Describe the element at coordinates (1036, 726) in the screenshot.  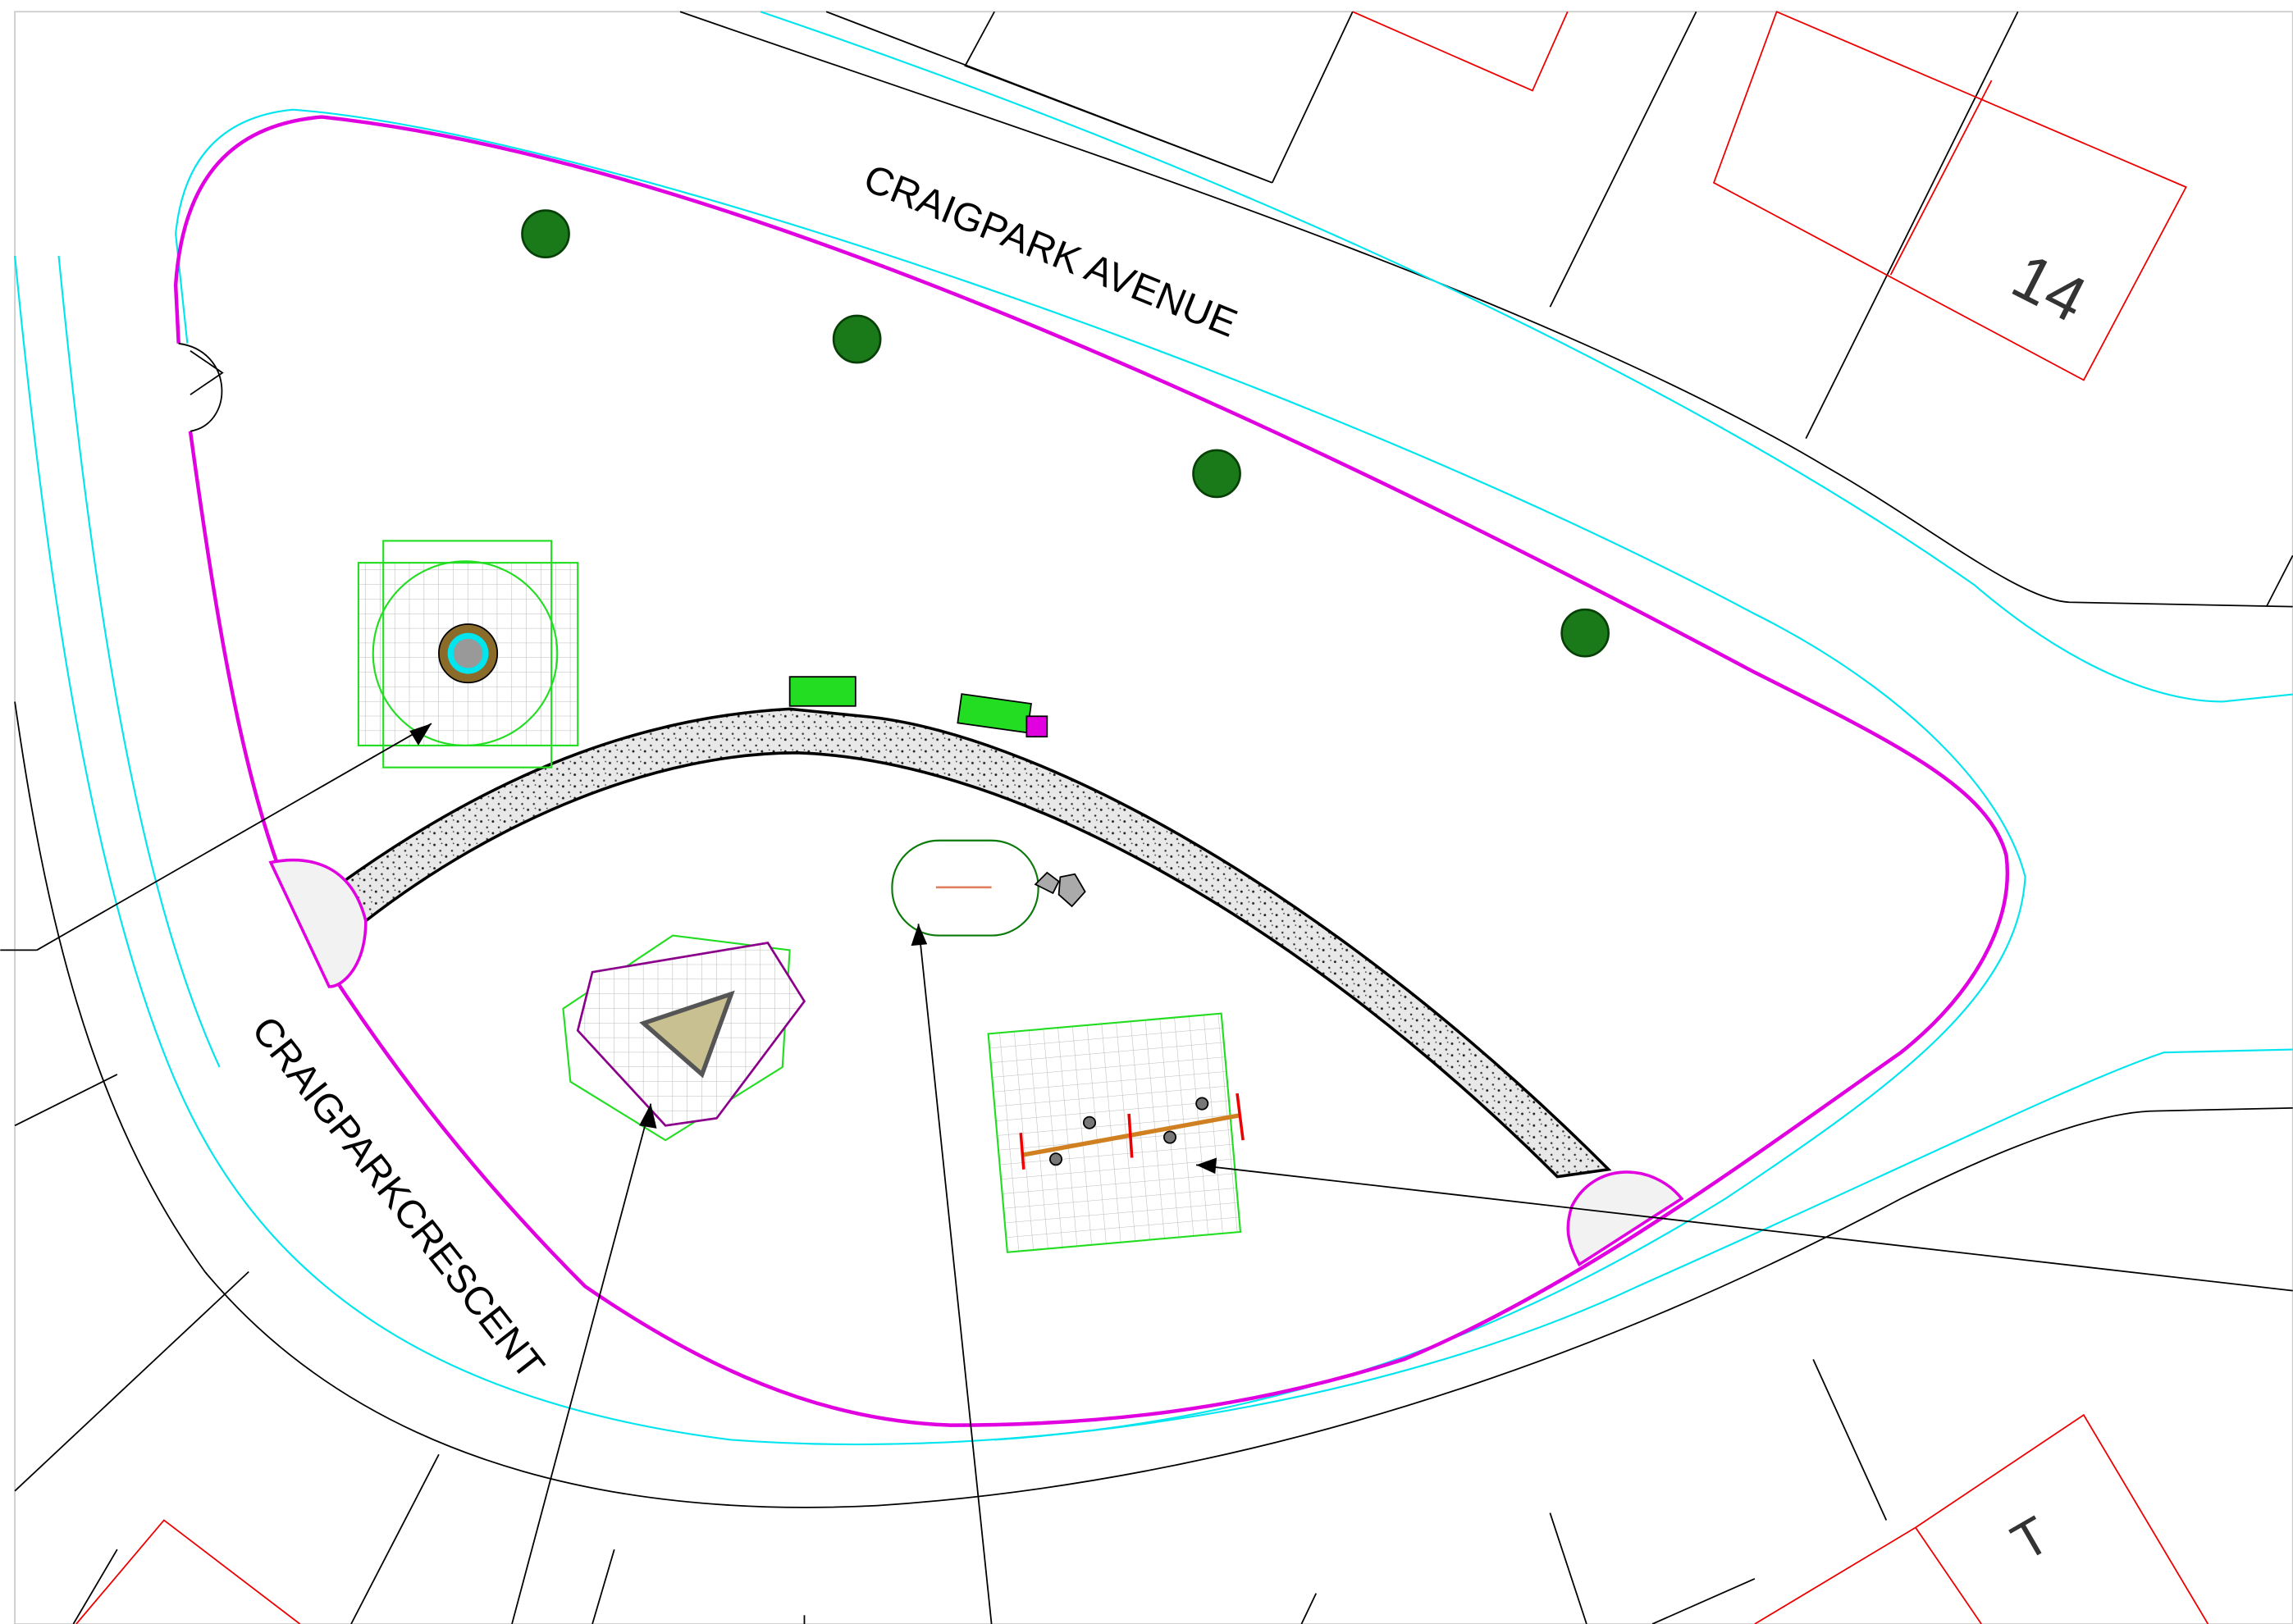
I see `bin` at that location.